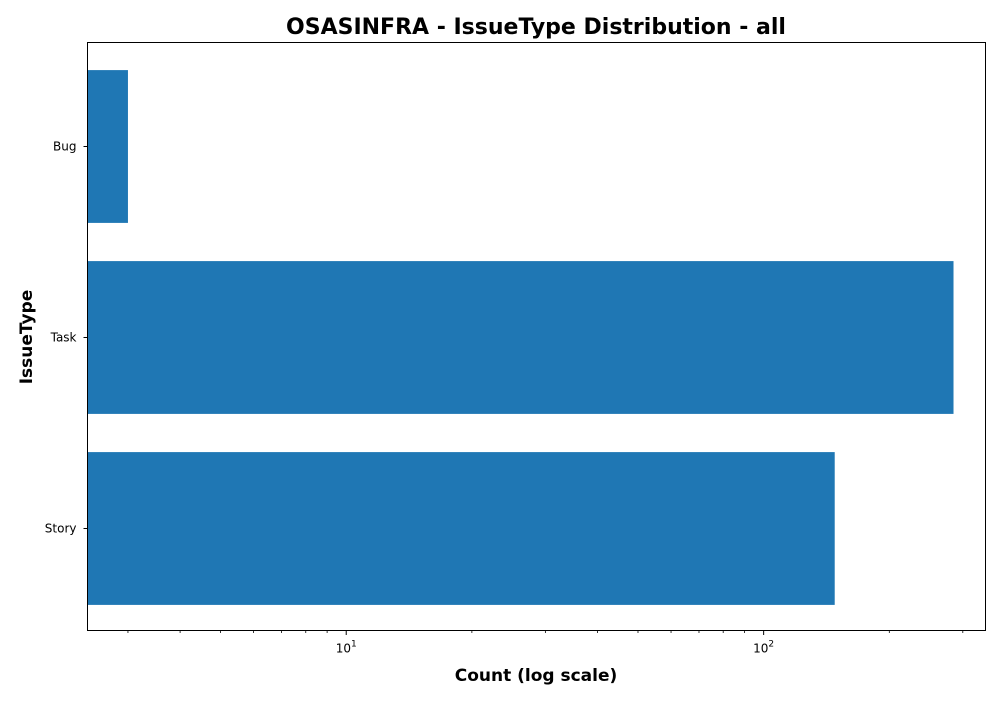 Image resolution: width=1000 pixels, height=705 pixels. I want to click on y-tick-label: Story, so click(61, 529).